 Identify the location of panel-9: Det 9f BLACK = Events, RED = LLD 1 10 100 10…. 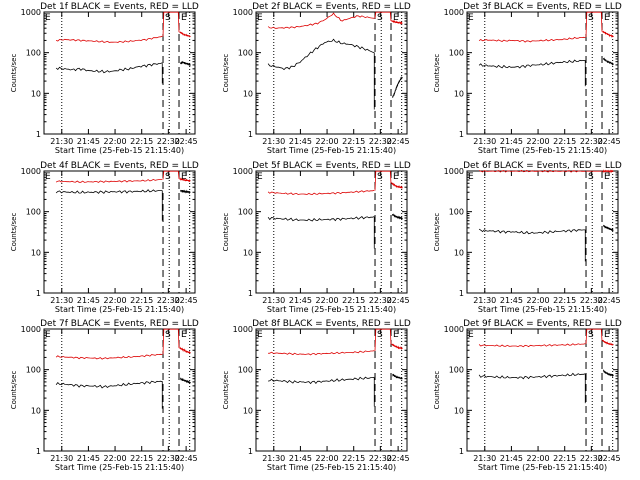
(527, 395).